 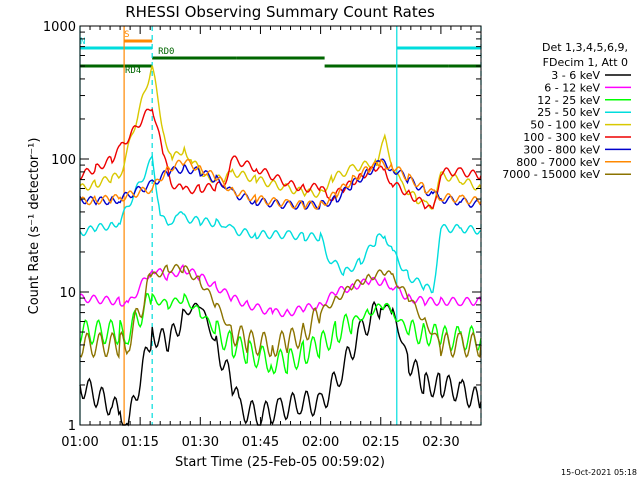 I want to click on x-tick-label: 02:00, so click(x=320, y=442).